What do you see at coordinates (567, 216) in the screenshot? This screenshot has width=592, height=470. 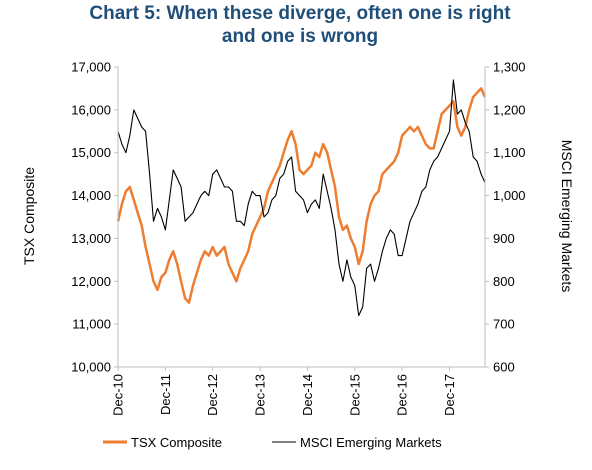 I see `right-axis-label: MSCI Emerging Markets` at bounding box center [567, 216].